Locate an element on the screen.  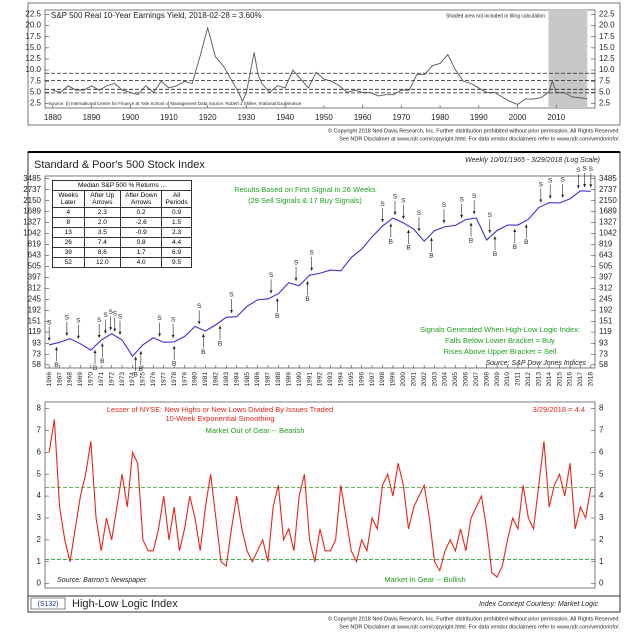
table-cell: 12.0 is located at coordinates (102, 262).